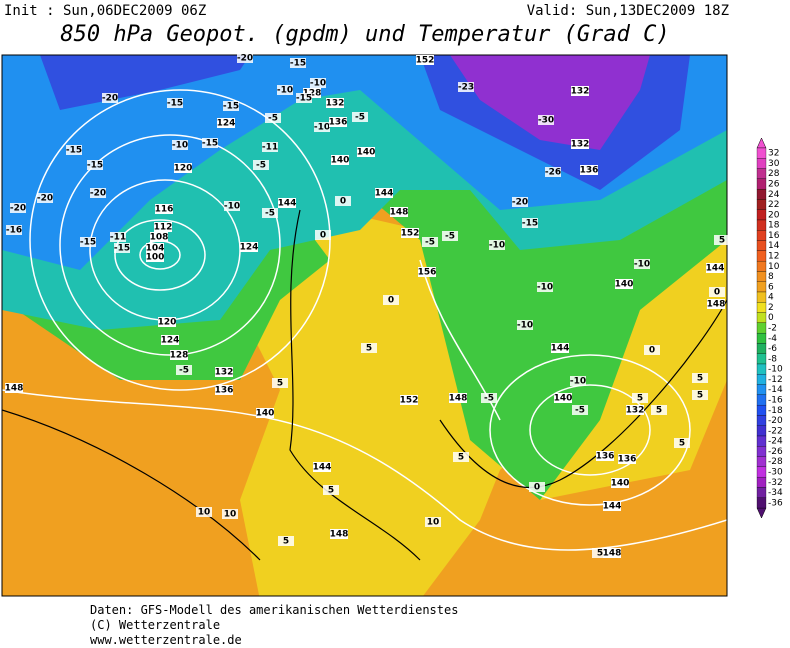  I want to click on legend-label: 2, so click(771, 308).